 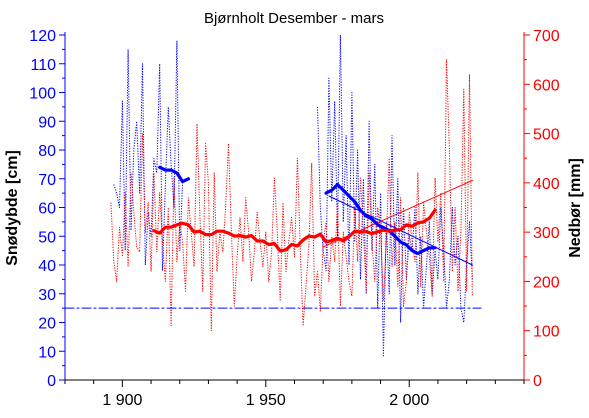 I want to click on y-right-tick-label: 700, so click(x=546, y=36).